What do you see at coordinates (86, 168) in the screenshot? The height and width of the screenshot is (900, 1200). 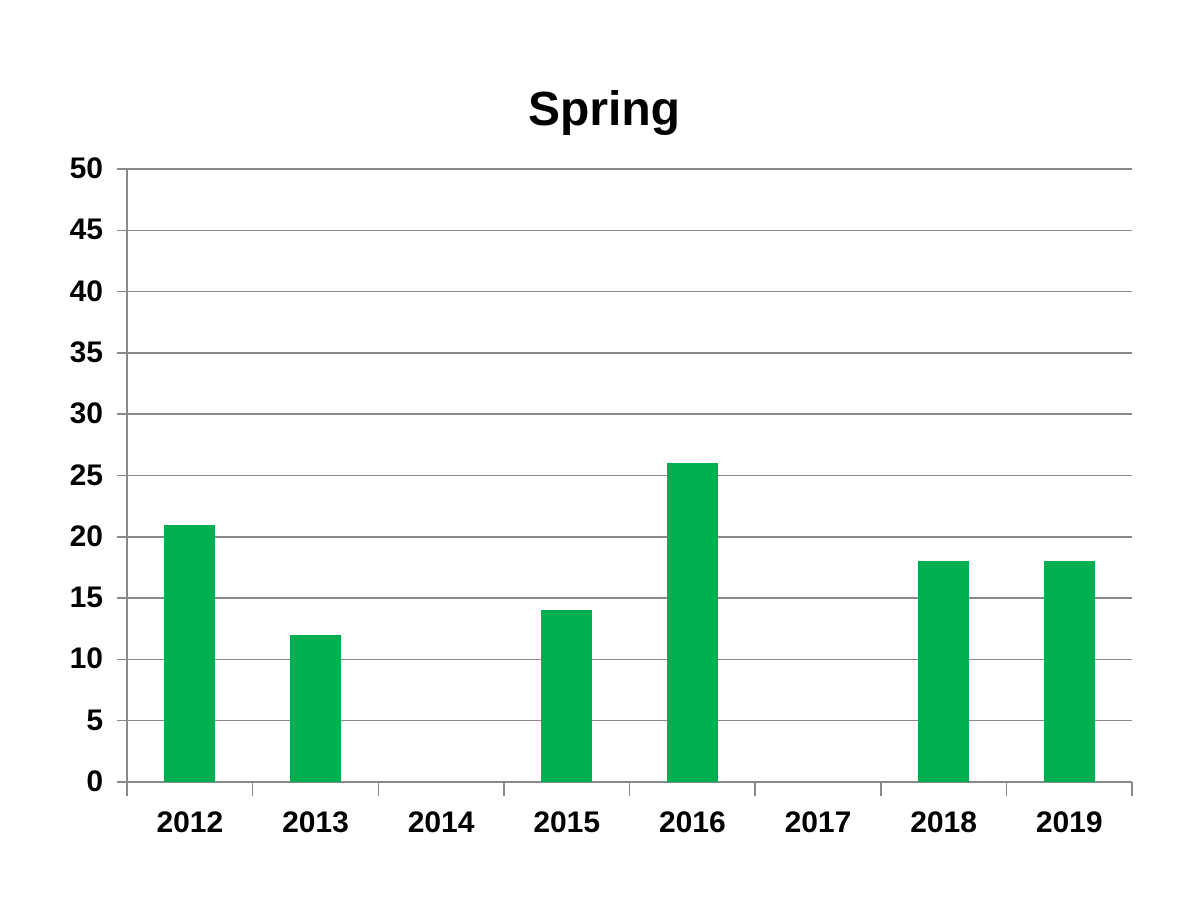 I see `y-tick-label: 50` at bounding box center [86, 168].